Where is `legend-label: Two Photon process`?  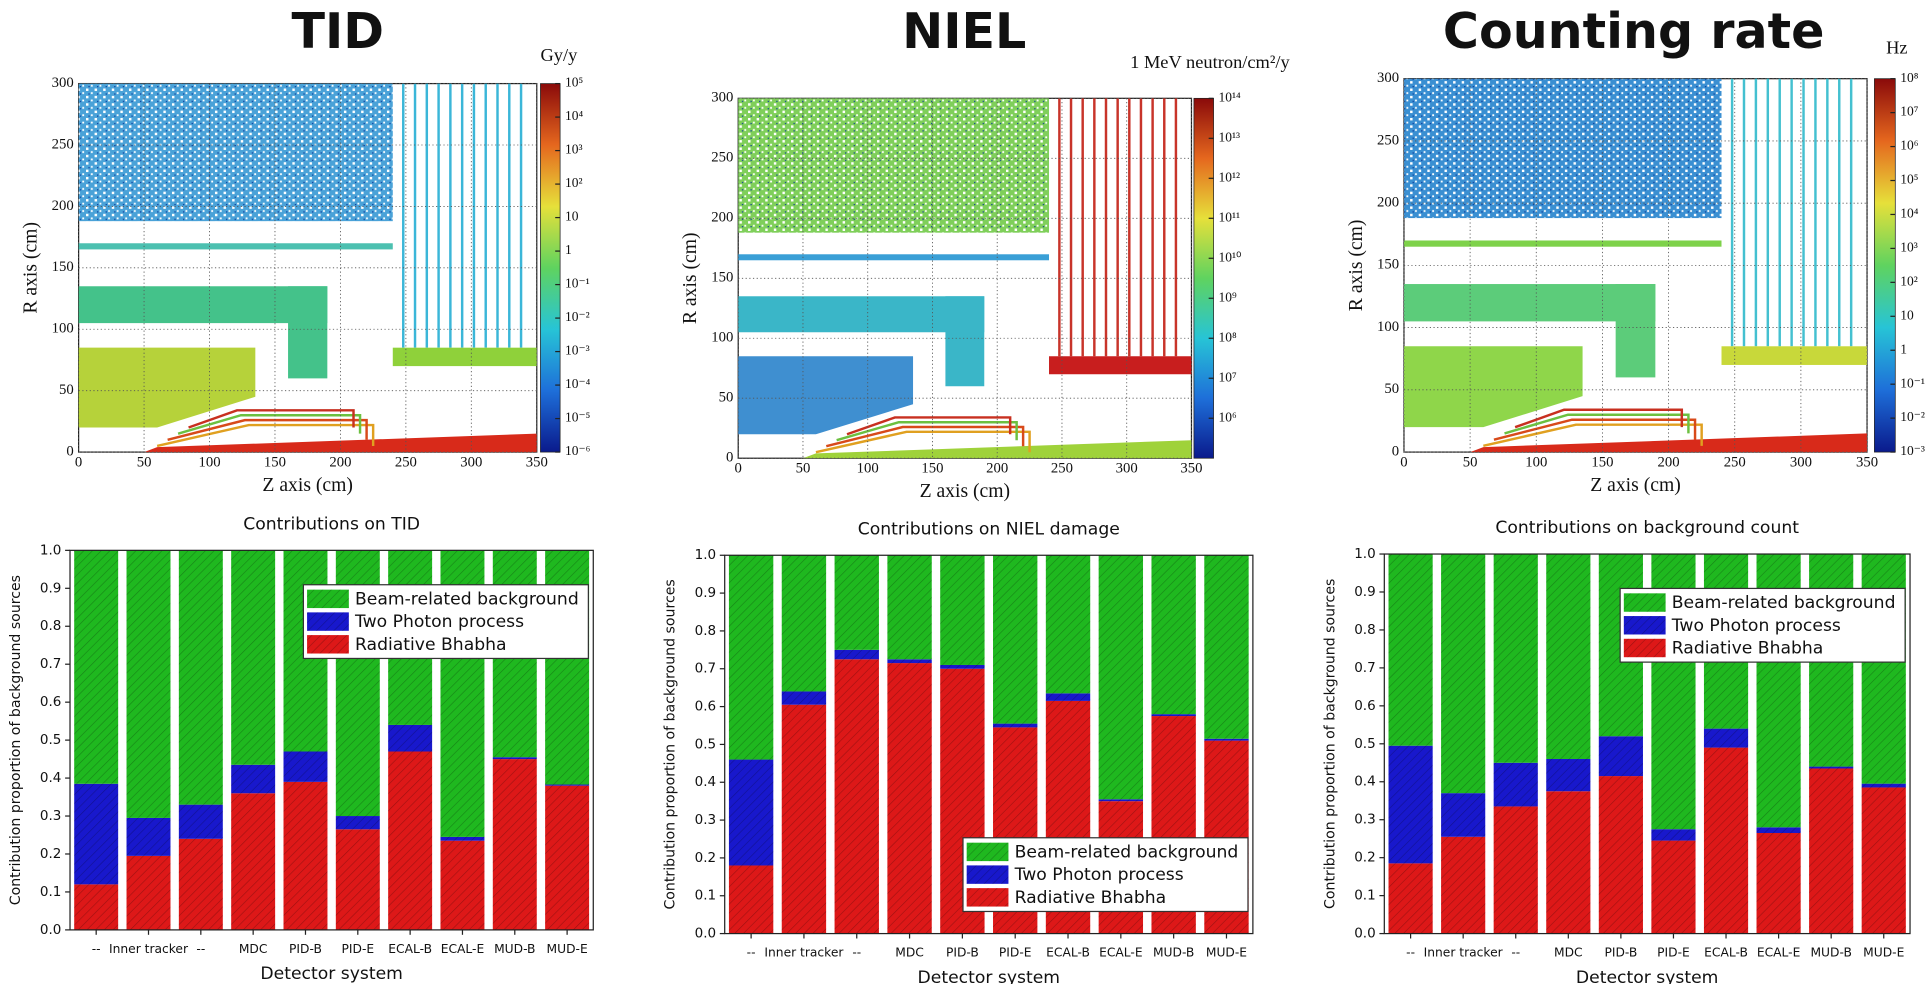
legend-label: Two Photon process is located at coordinates (1756, 626).